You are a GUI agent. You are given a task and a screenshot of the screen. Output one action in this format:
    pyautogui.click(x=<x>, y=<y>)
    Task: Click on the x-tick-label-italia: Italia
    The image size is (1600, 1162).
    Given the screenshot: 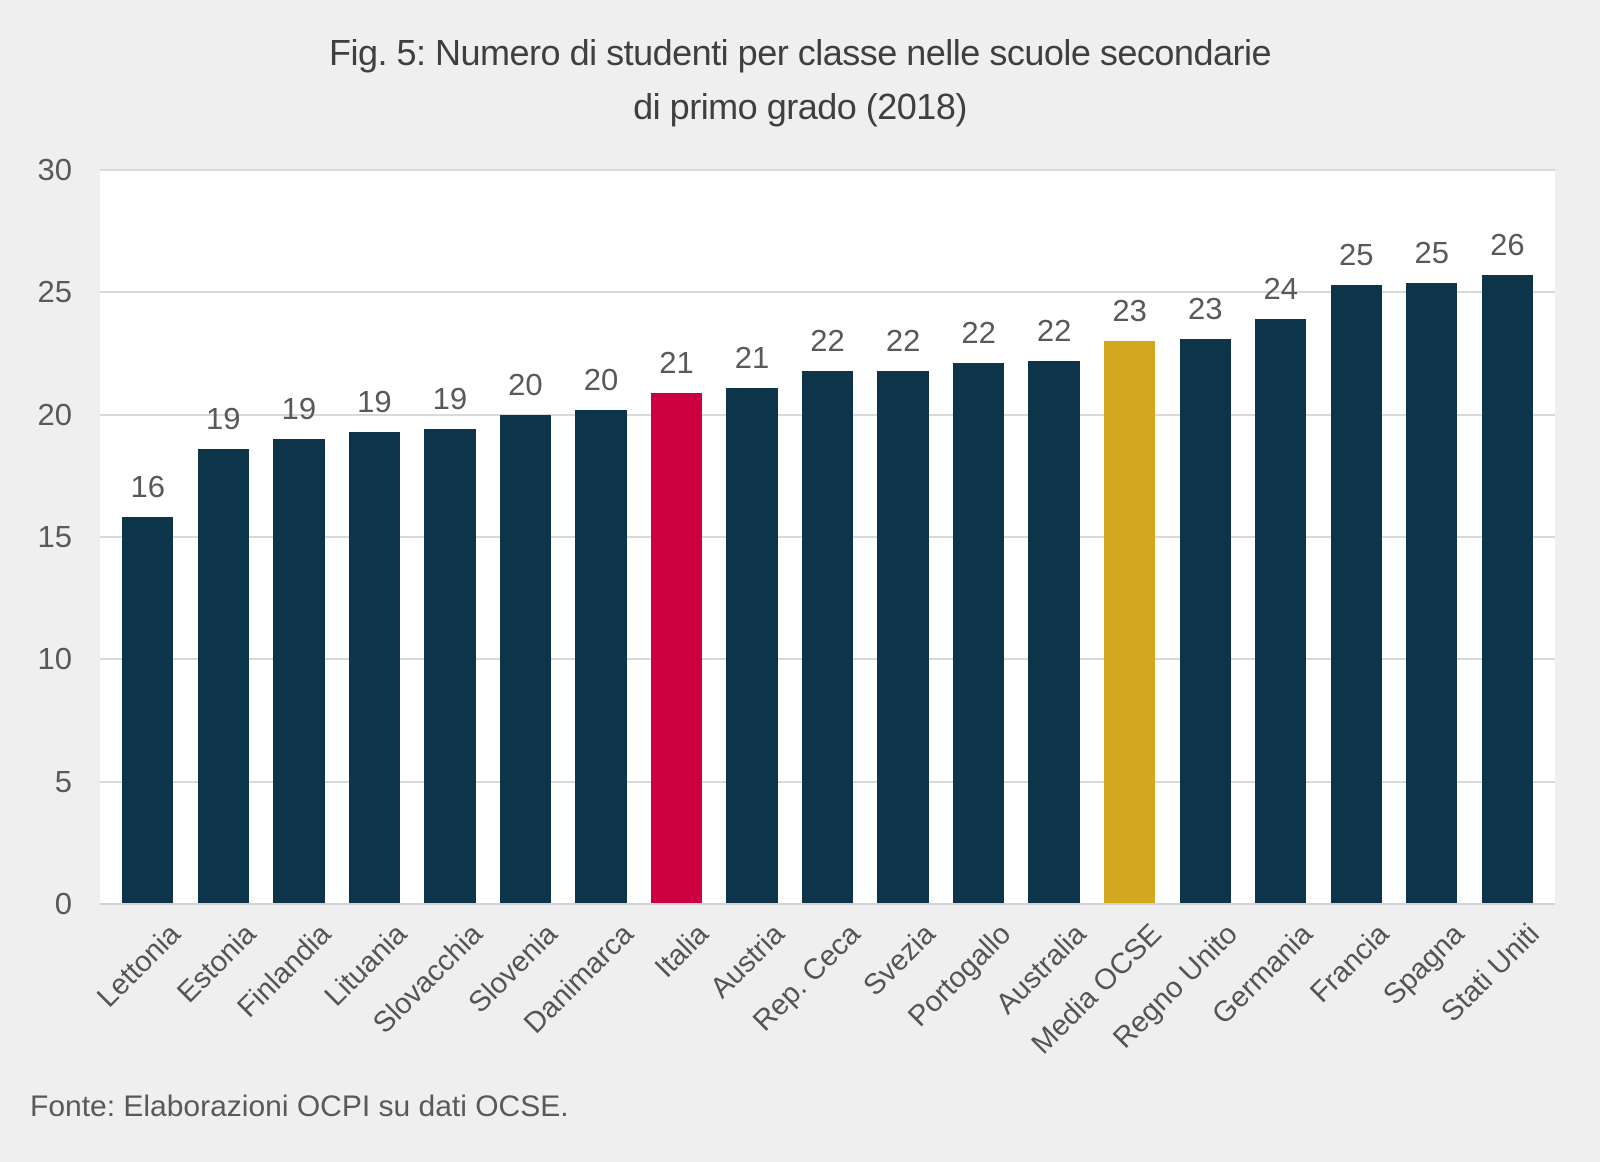 What is the action you would take?
    pyautogui.click(x=682, y=951)
    